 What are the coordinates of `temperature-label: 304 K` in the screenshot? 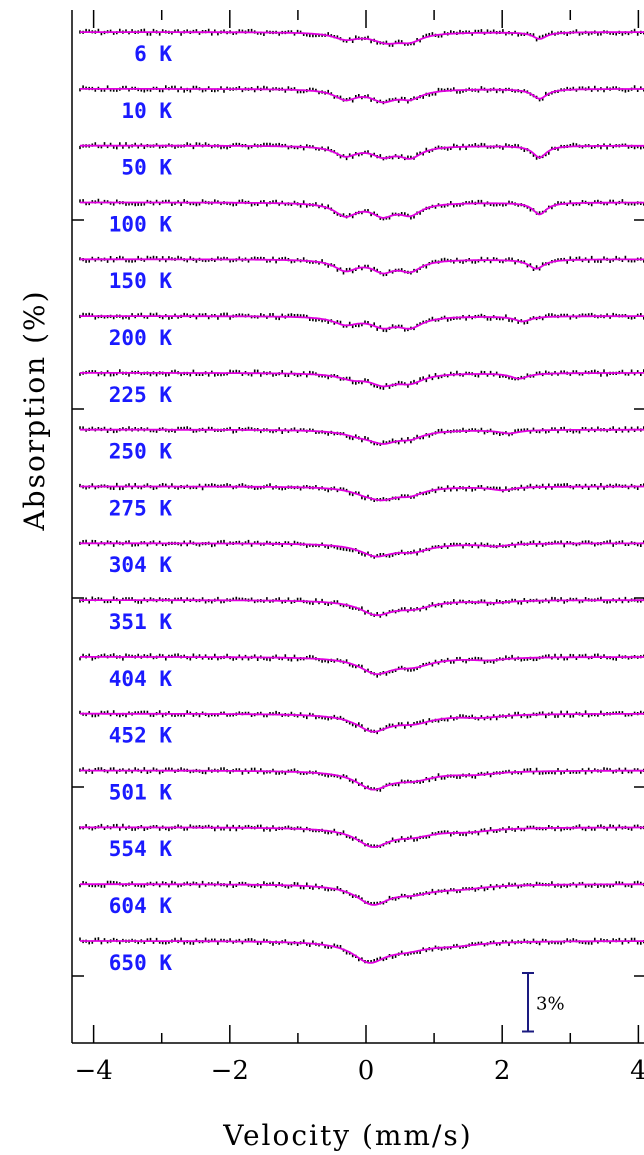 It's located at (141, 565).